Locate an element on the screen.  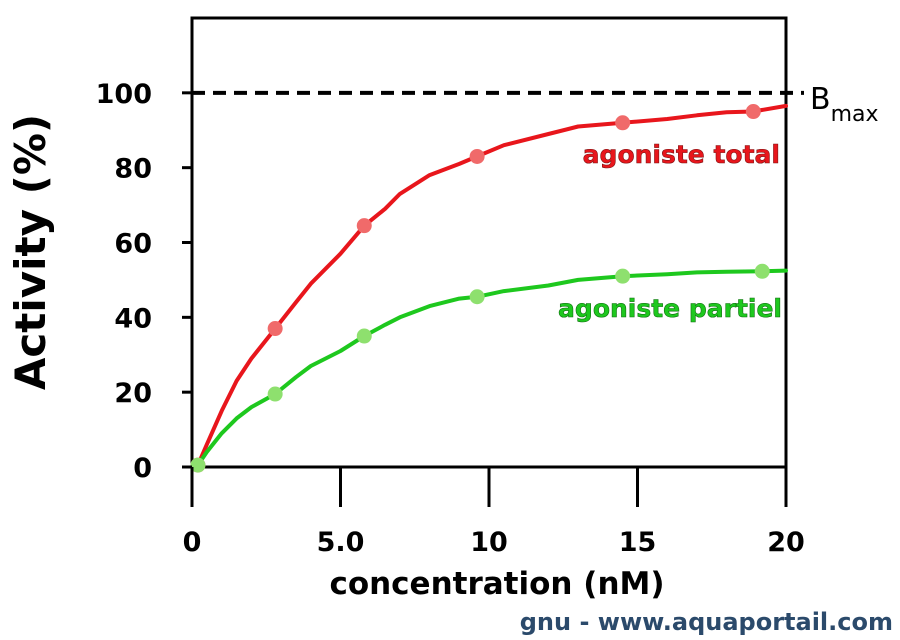
bmax-label: Bmax is located at coordinates (844, 104).